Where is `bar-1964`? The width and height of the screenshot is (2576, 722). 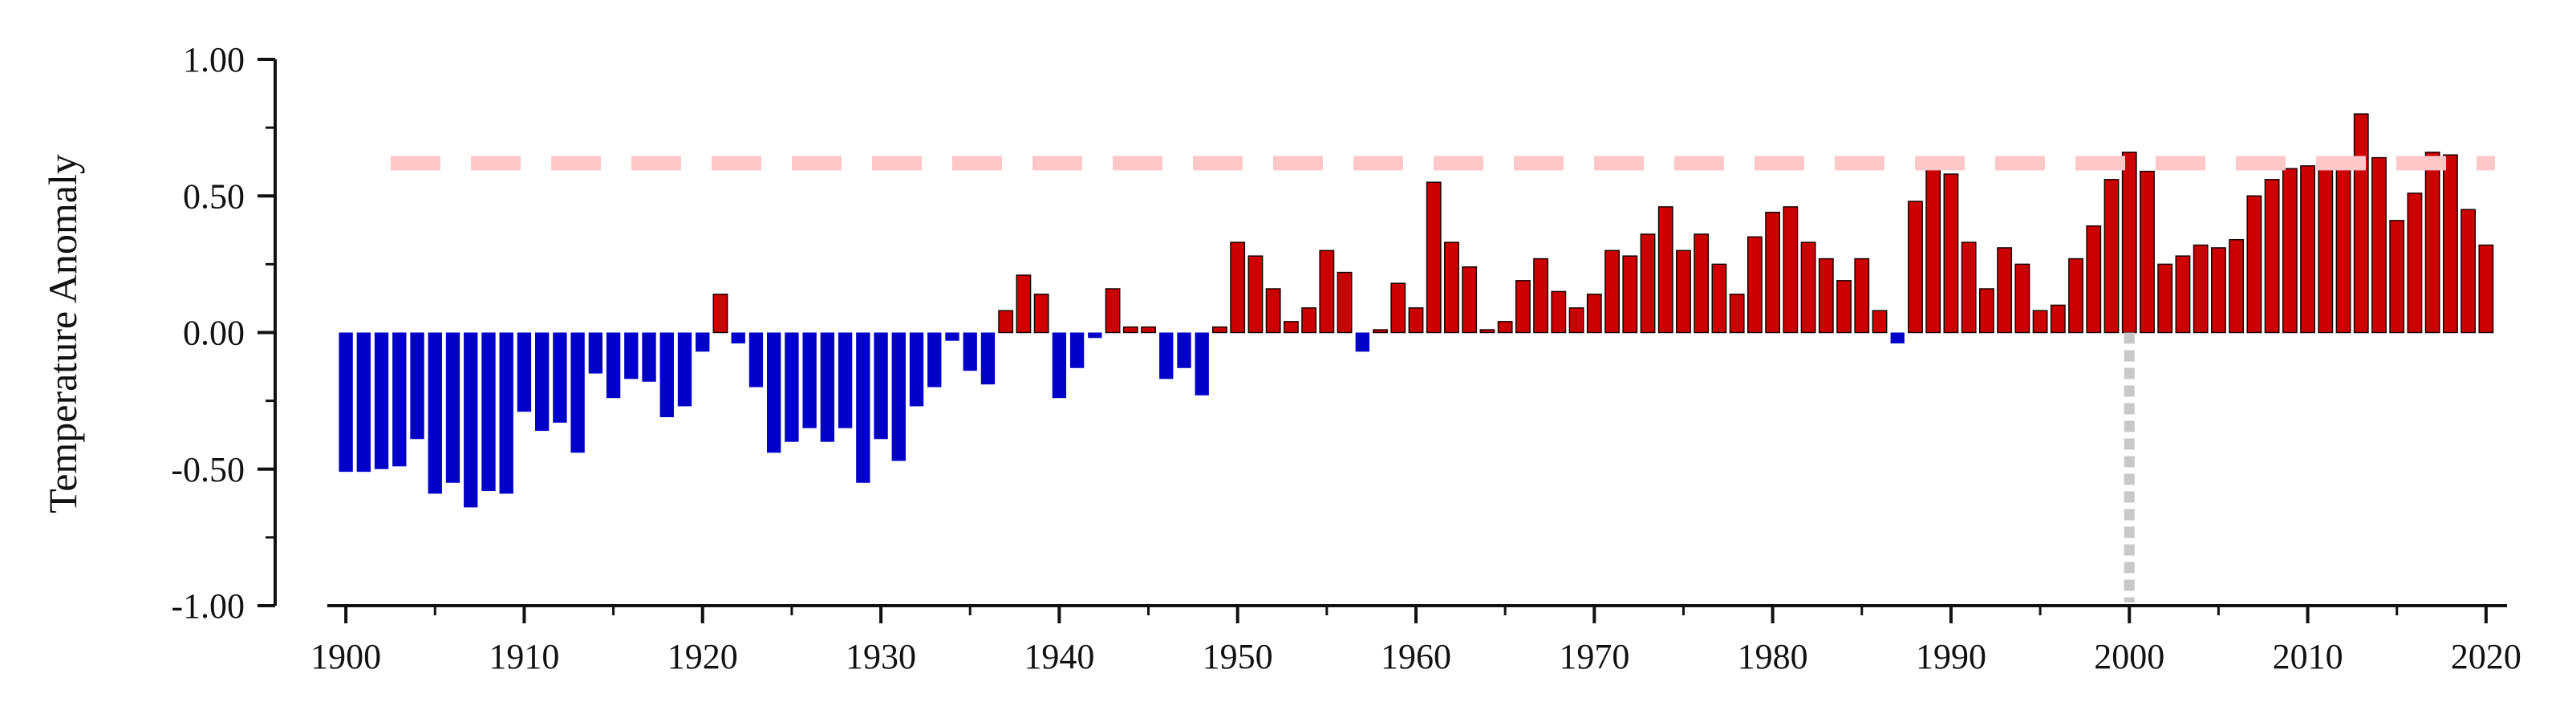 bar-1964 is located at coordinates (1487, 331).